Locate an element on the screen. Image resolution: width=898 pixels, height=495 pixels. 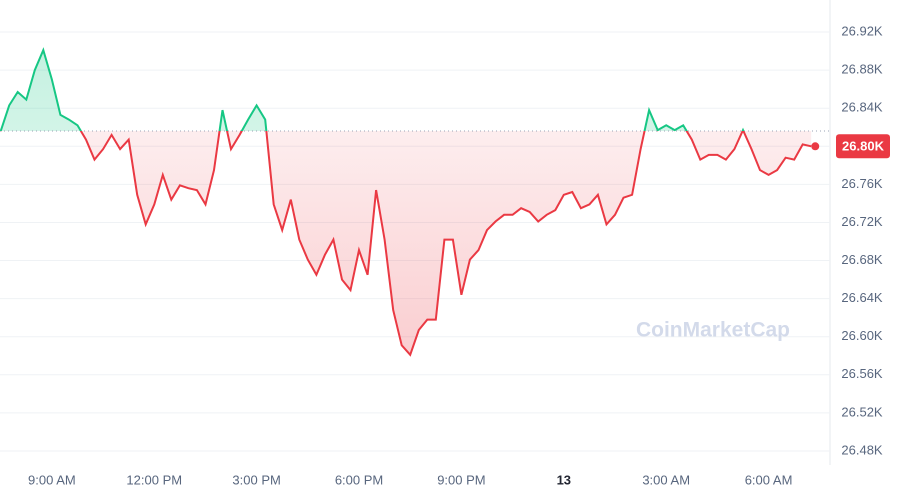
x-tick-label: 9:00 AM is located at coordinates (52, 479).